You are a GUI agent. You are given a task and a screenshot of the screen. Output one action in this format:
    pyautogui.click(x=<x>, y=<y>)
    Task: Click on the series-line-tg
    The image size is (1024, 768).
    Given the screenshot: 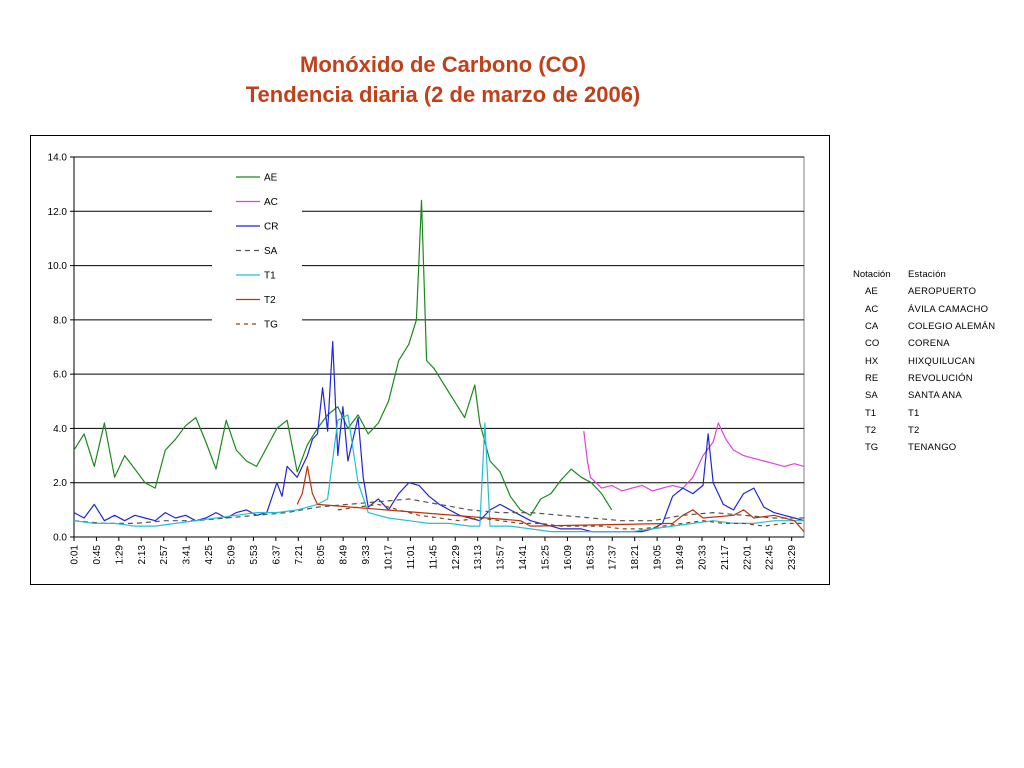 What is the action you would take?
    pyautogui.click(x=570, y=516)
    